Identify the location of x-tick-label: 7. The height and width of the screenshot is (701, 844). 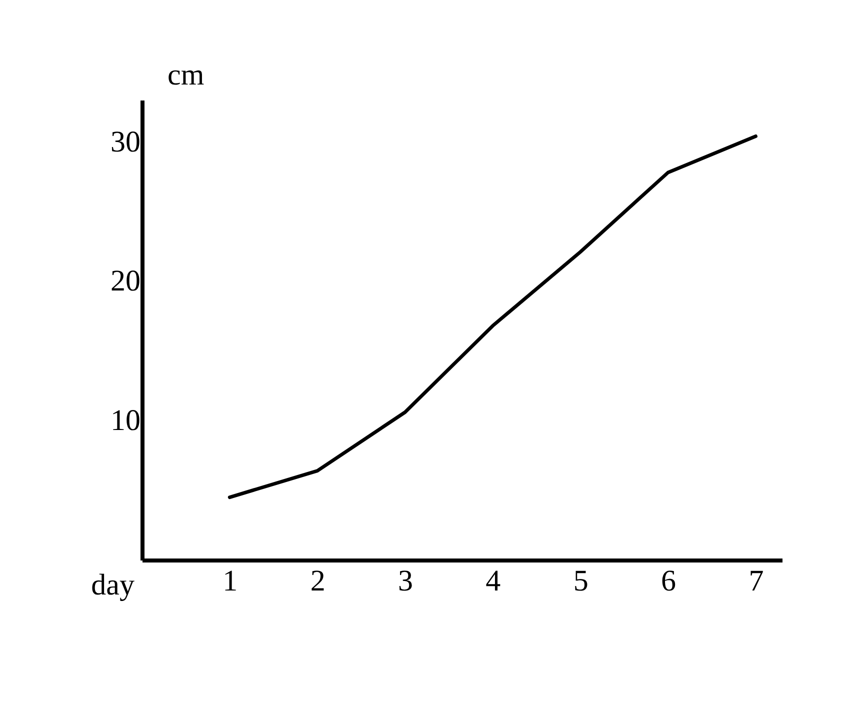
(756, 581).